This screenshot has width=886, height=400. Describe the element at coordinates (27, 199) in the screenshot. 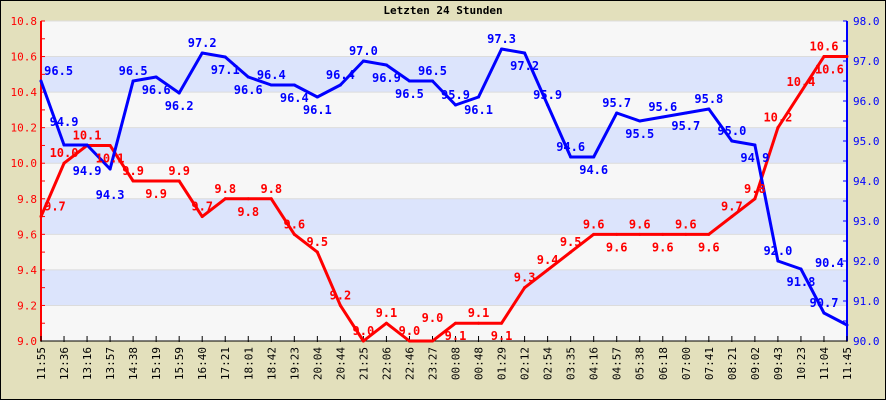

I see `left-tick-label: 9.8` at that location.